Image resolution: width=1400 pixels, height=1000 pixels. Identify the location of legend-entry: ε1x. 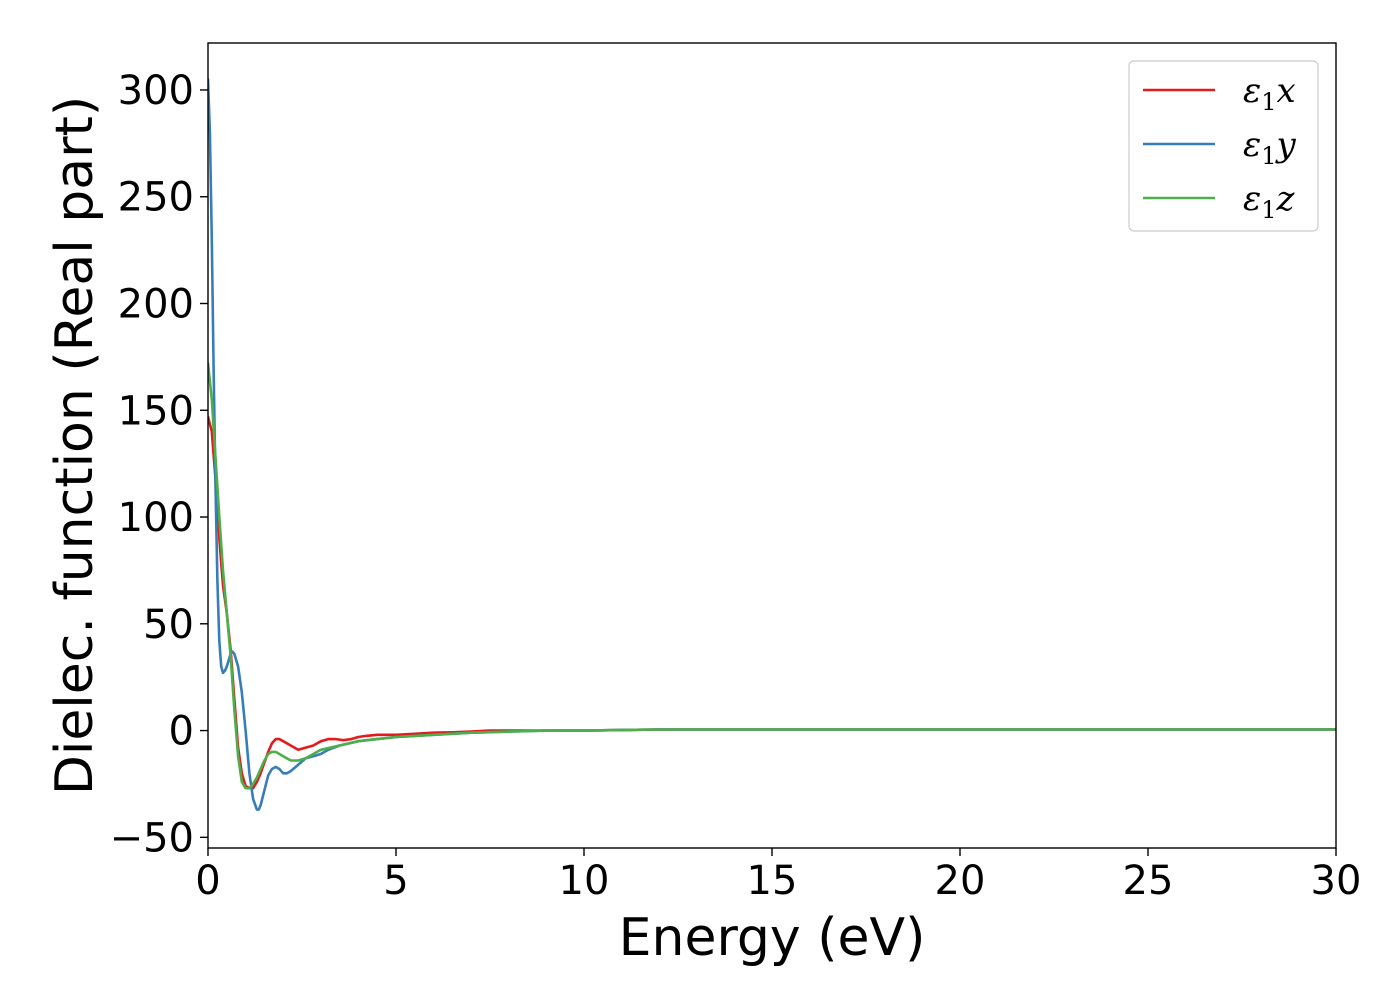
(1269, 93).